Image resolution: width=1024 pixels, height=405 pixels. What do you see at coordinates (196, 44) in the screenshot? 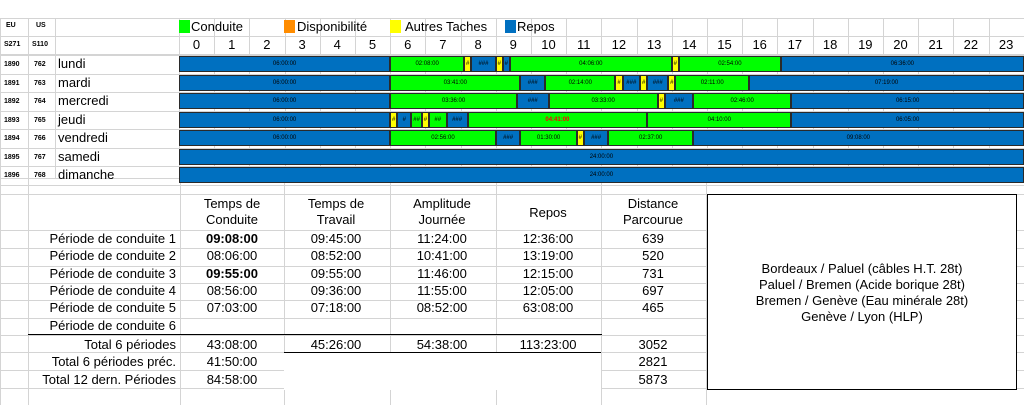
I see `hour-label-0: 0` at bounding box center [196, 44].